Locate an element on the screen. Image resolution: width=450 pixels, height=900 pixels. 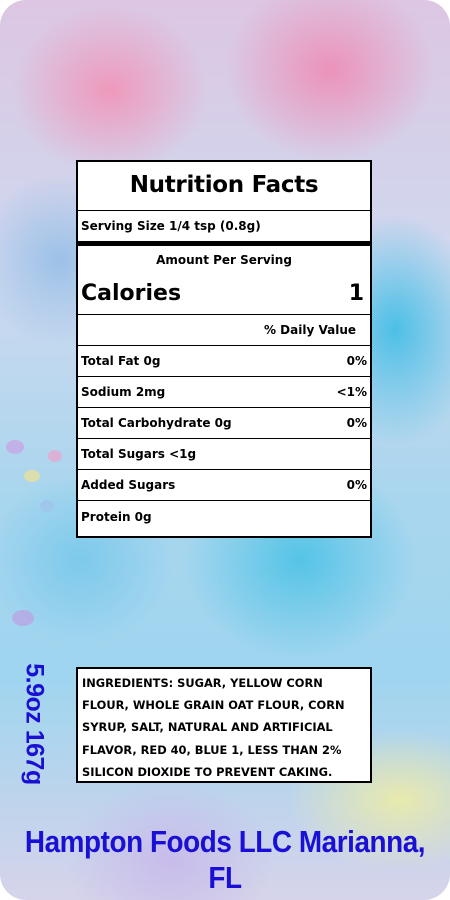
manufacturer-line: Hampton Foods LLC Marianna, FL is located at coordinates (225, 859).